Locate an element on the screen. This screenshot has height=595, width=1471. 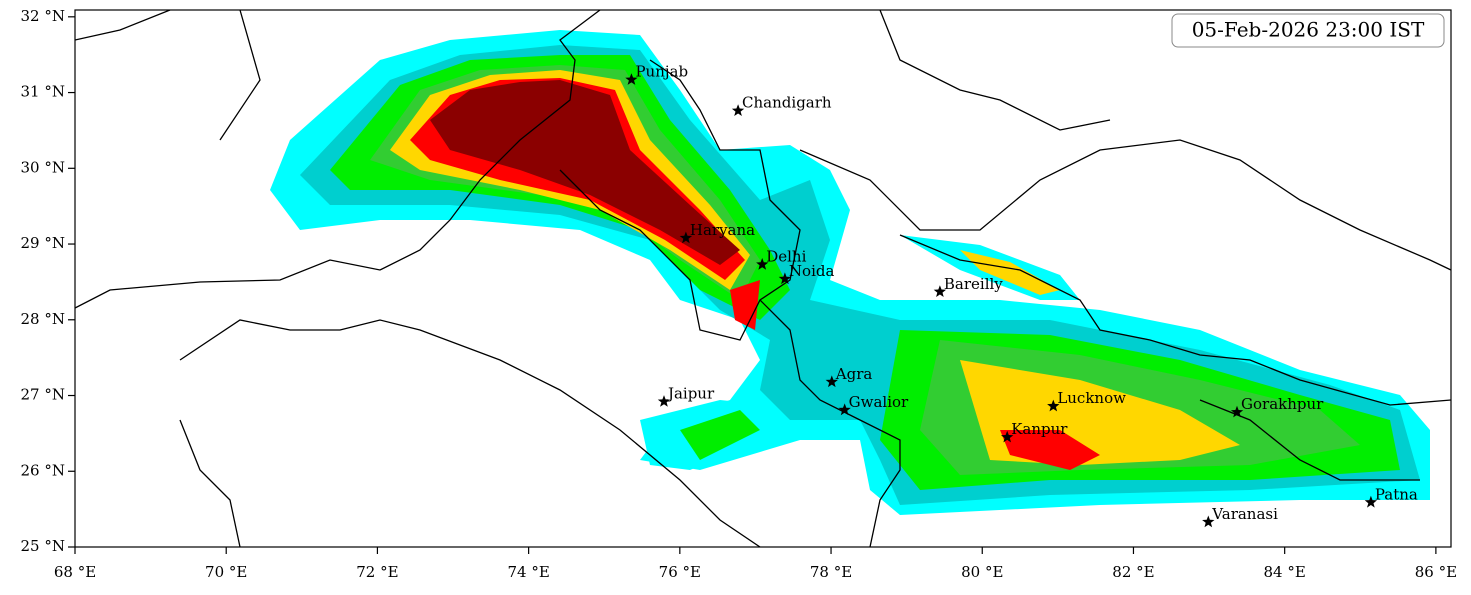
city-label: Noida is located at coordinates (812, 271).